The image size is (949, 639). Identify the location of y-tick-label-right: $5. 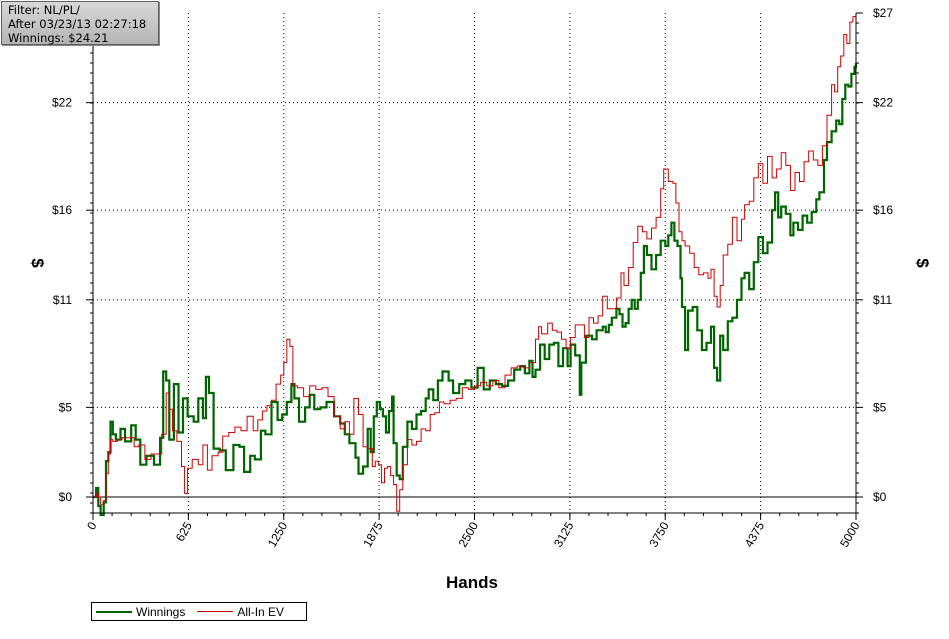
(880, 407).